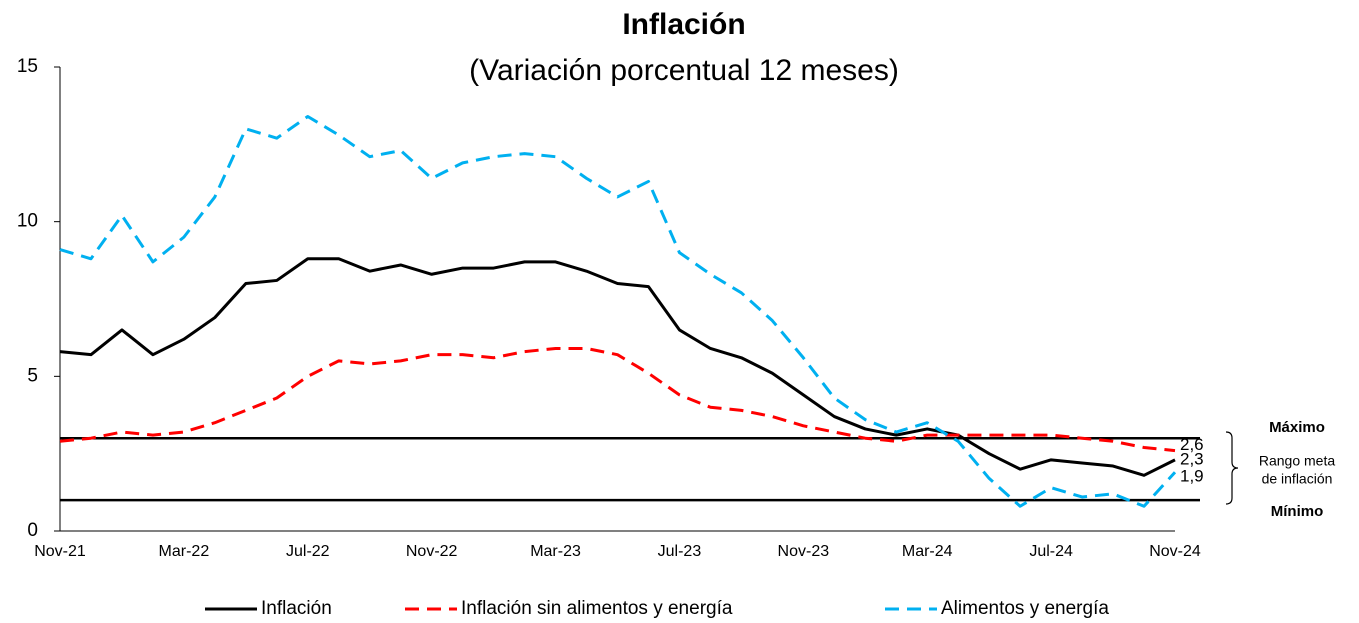 The width and height of the screenshot is (1359, 623). Describe the element at coordinates (680, 551) in the screenshot. I see `x-tick-label: Jul-23` at that location.